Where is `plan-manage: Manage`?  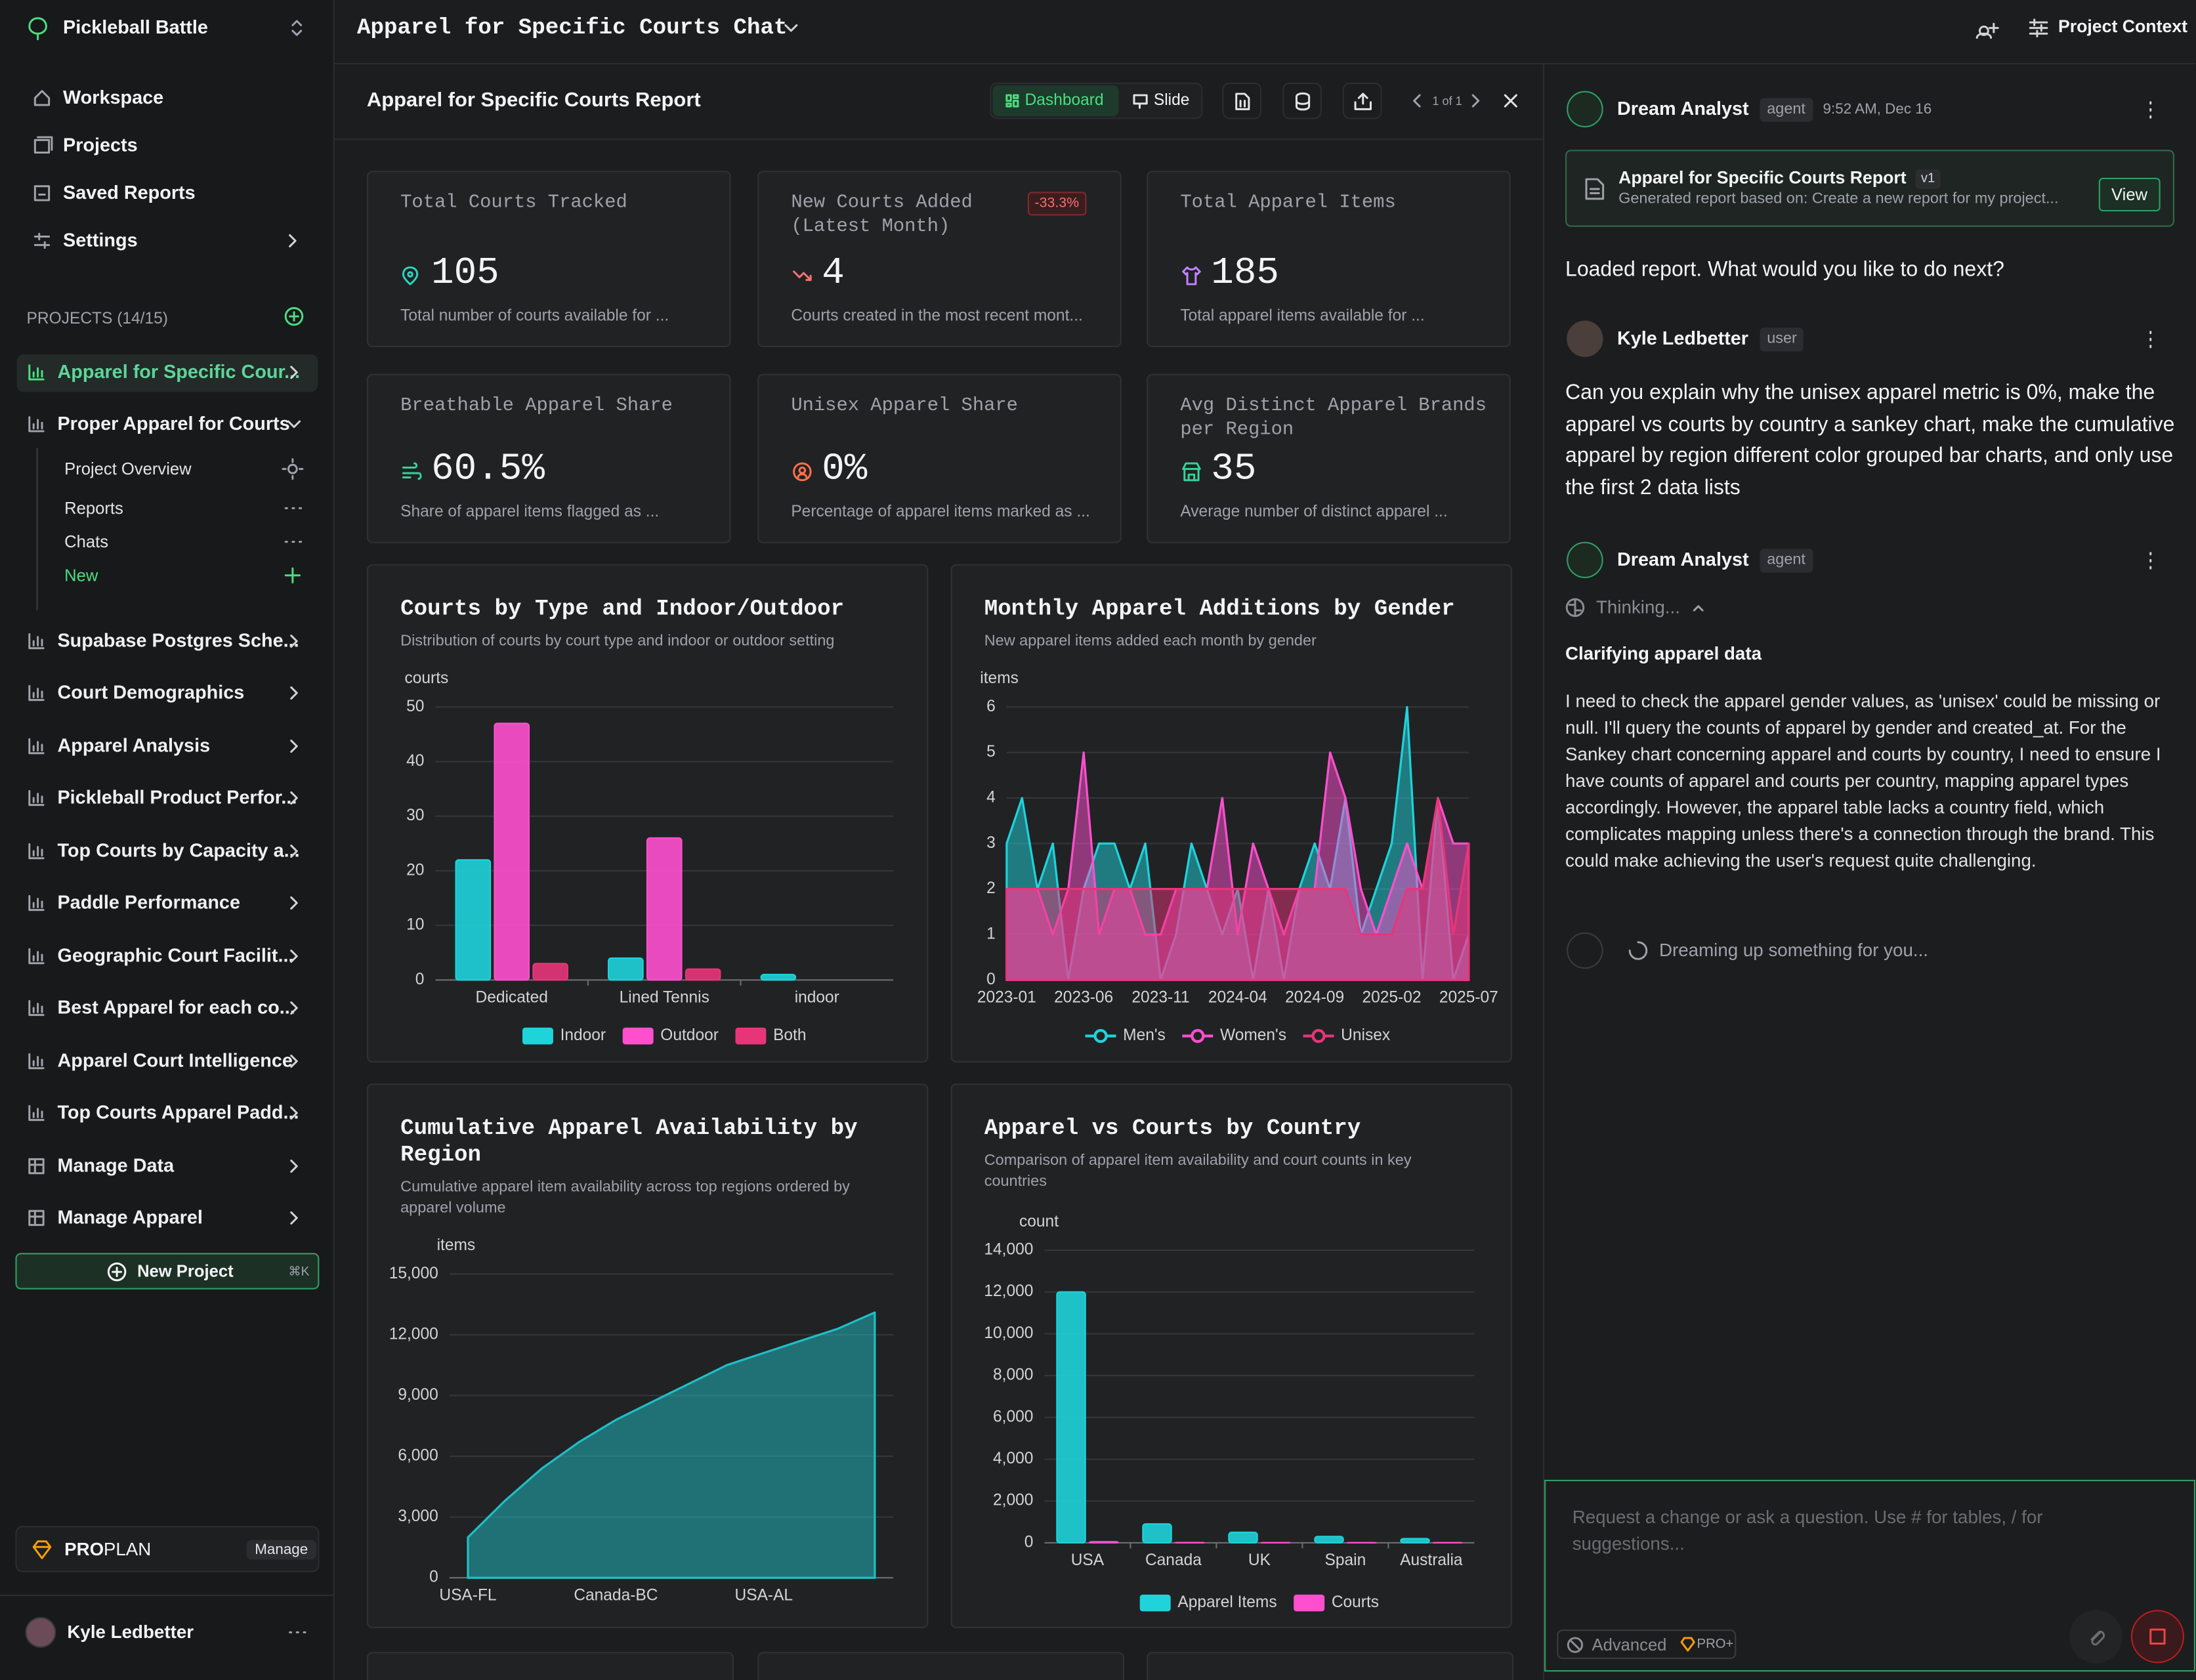
plan-manage: Manage is located at coordinates (281, 1550).